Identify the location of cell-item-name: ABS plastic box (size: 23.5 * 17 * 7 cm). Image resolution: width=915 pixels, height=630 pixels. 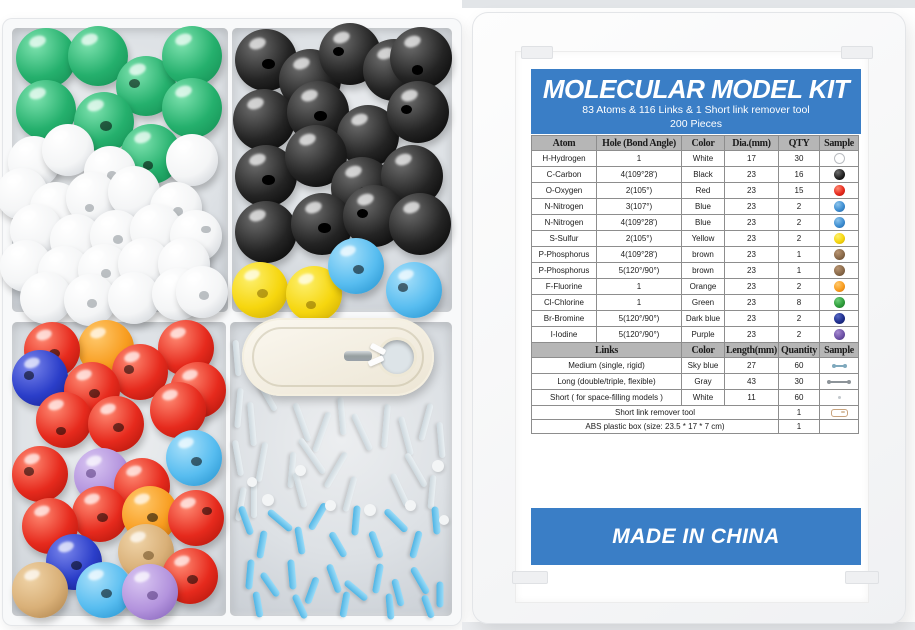
(655, 426).